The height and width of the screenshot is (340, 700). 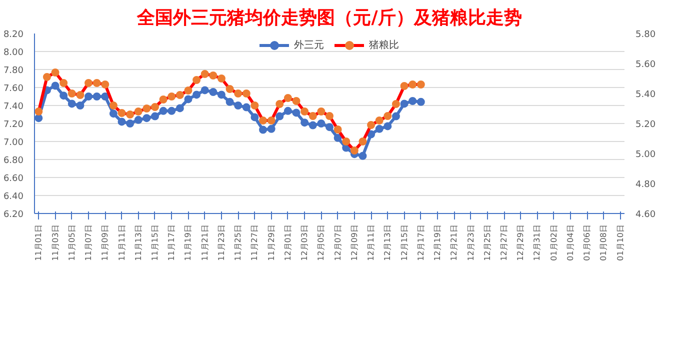 I want to click on y2-tick-label: 5.00, so click(x=646, y=155).